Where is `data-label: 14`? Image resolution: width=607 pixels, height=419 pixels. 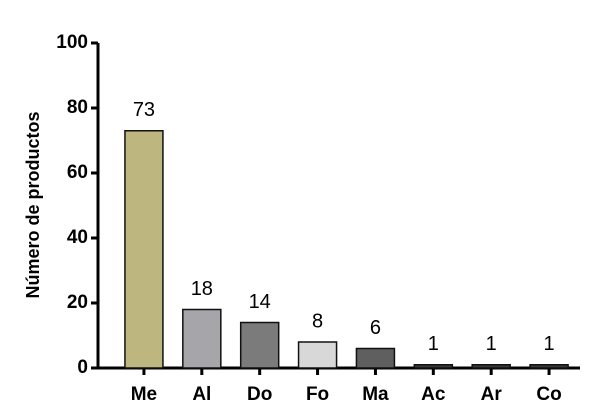 data-label: 14 is located at coordinates (260, 302).